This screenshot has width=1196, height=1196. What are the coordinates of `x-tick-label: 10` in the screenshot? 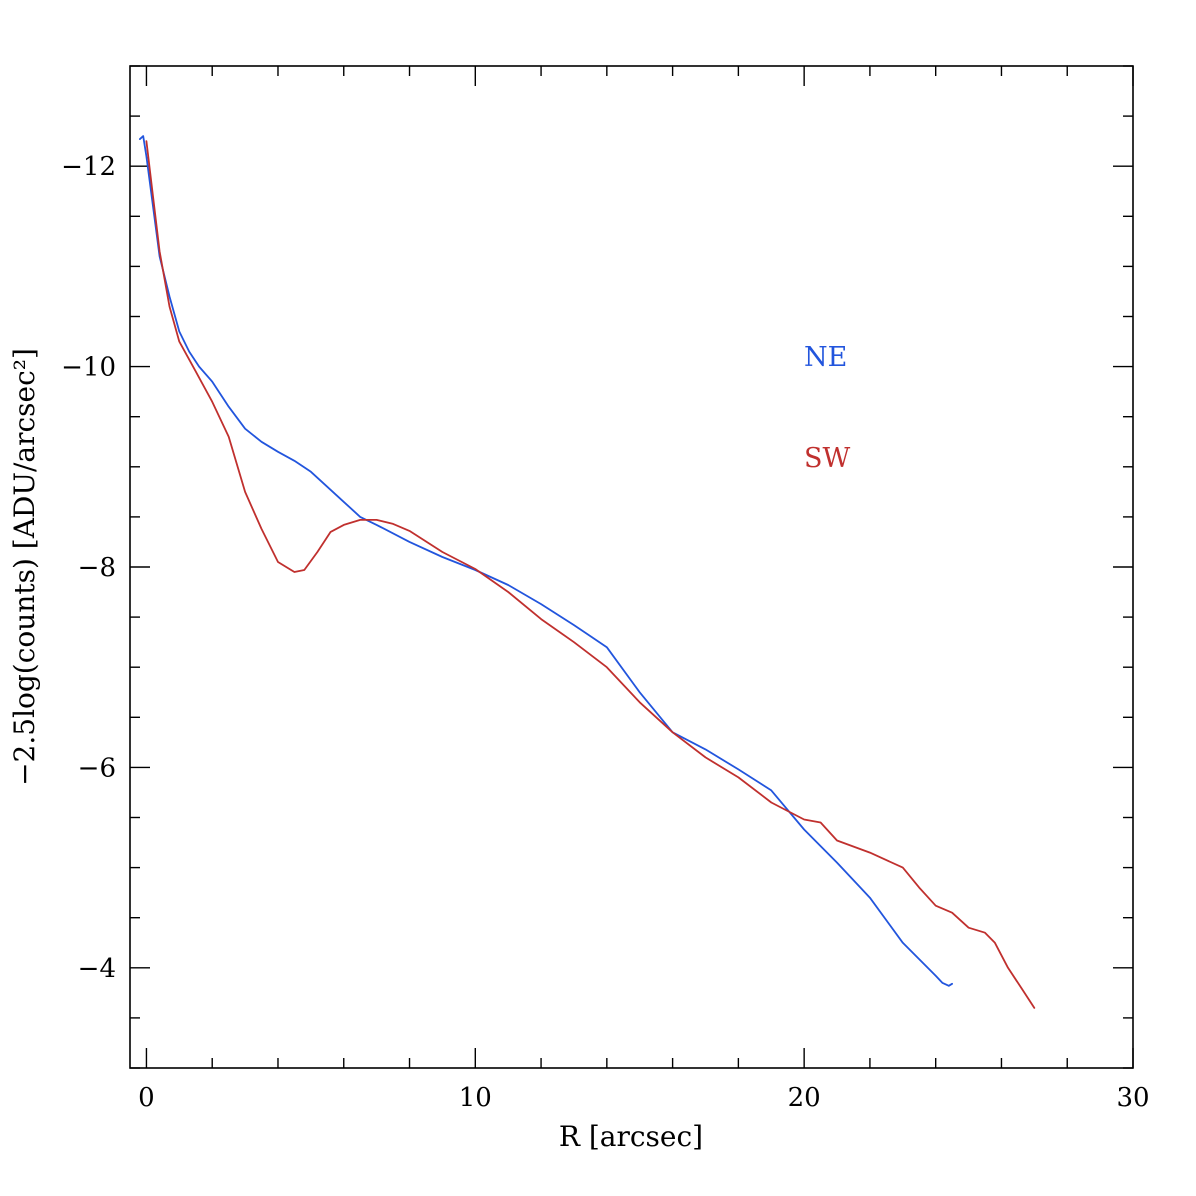 It's located at (475, 1098).